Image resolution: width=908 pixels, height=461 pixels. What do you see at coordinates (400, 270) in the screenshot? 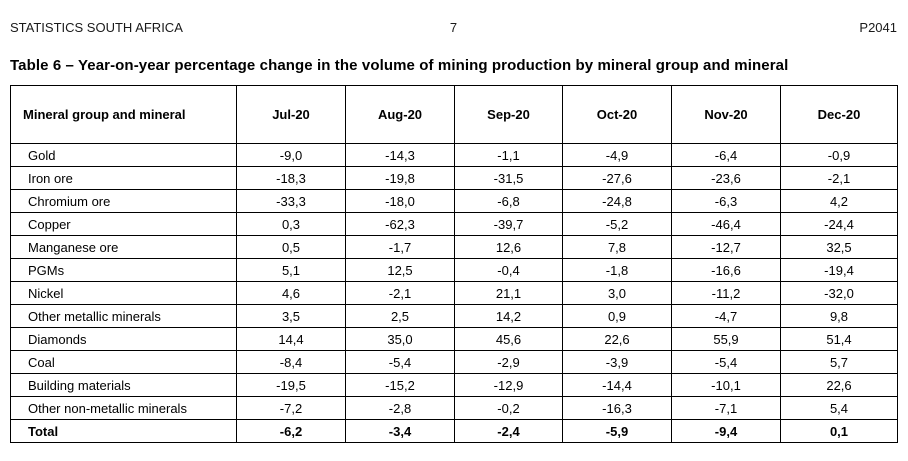
I see `value-cell: 12,5` at bounding box center [400, 270].